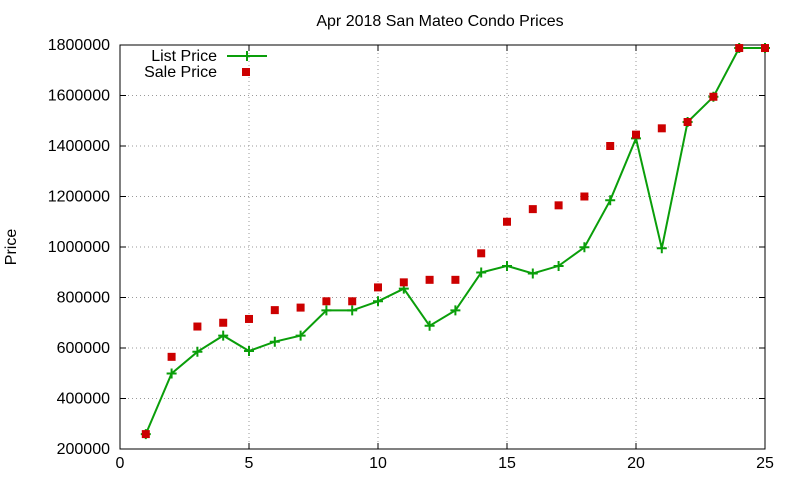  What do you see at coordinates (439, 21) in the screenshot?
I see `chart-title: Apr 2018 San Mateo Condo Prices` at bounding box center [439, 21].